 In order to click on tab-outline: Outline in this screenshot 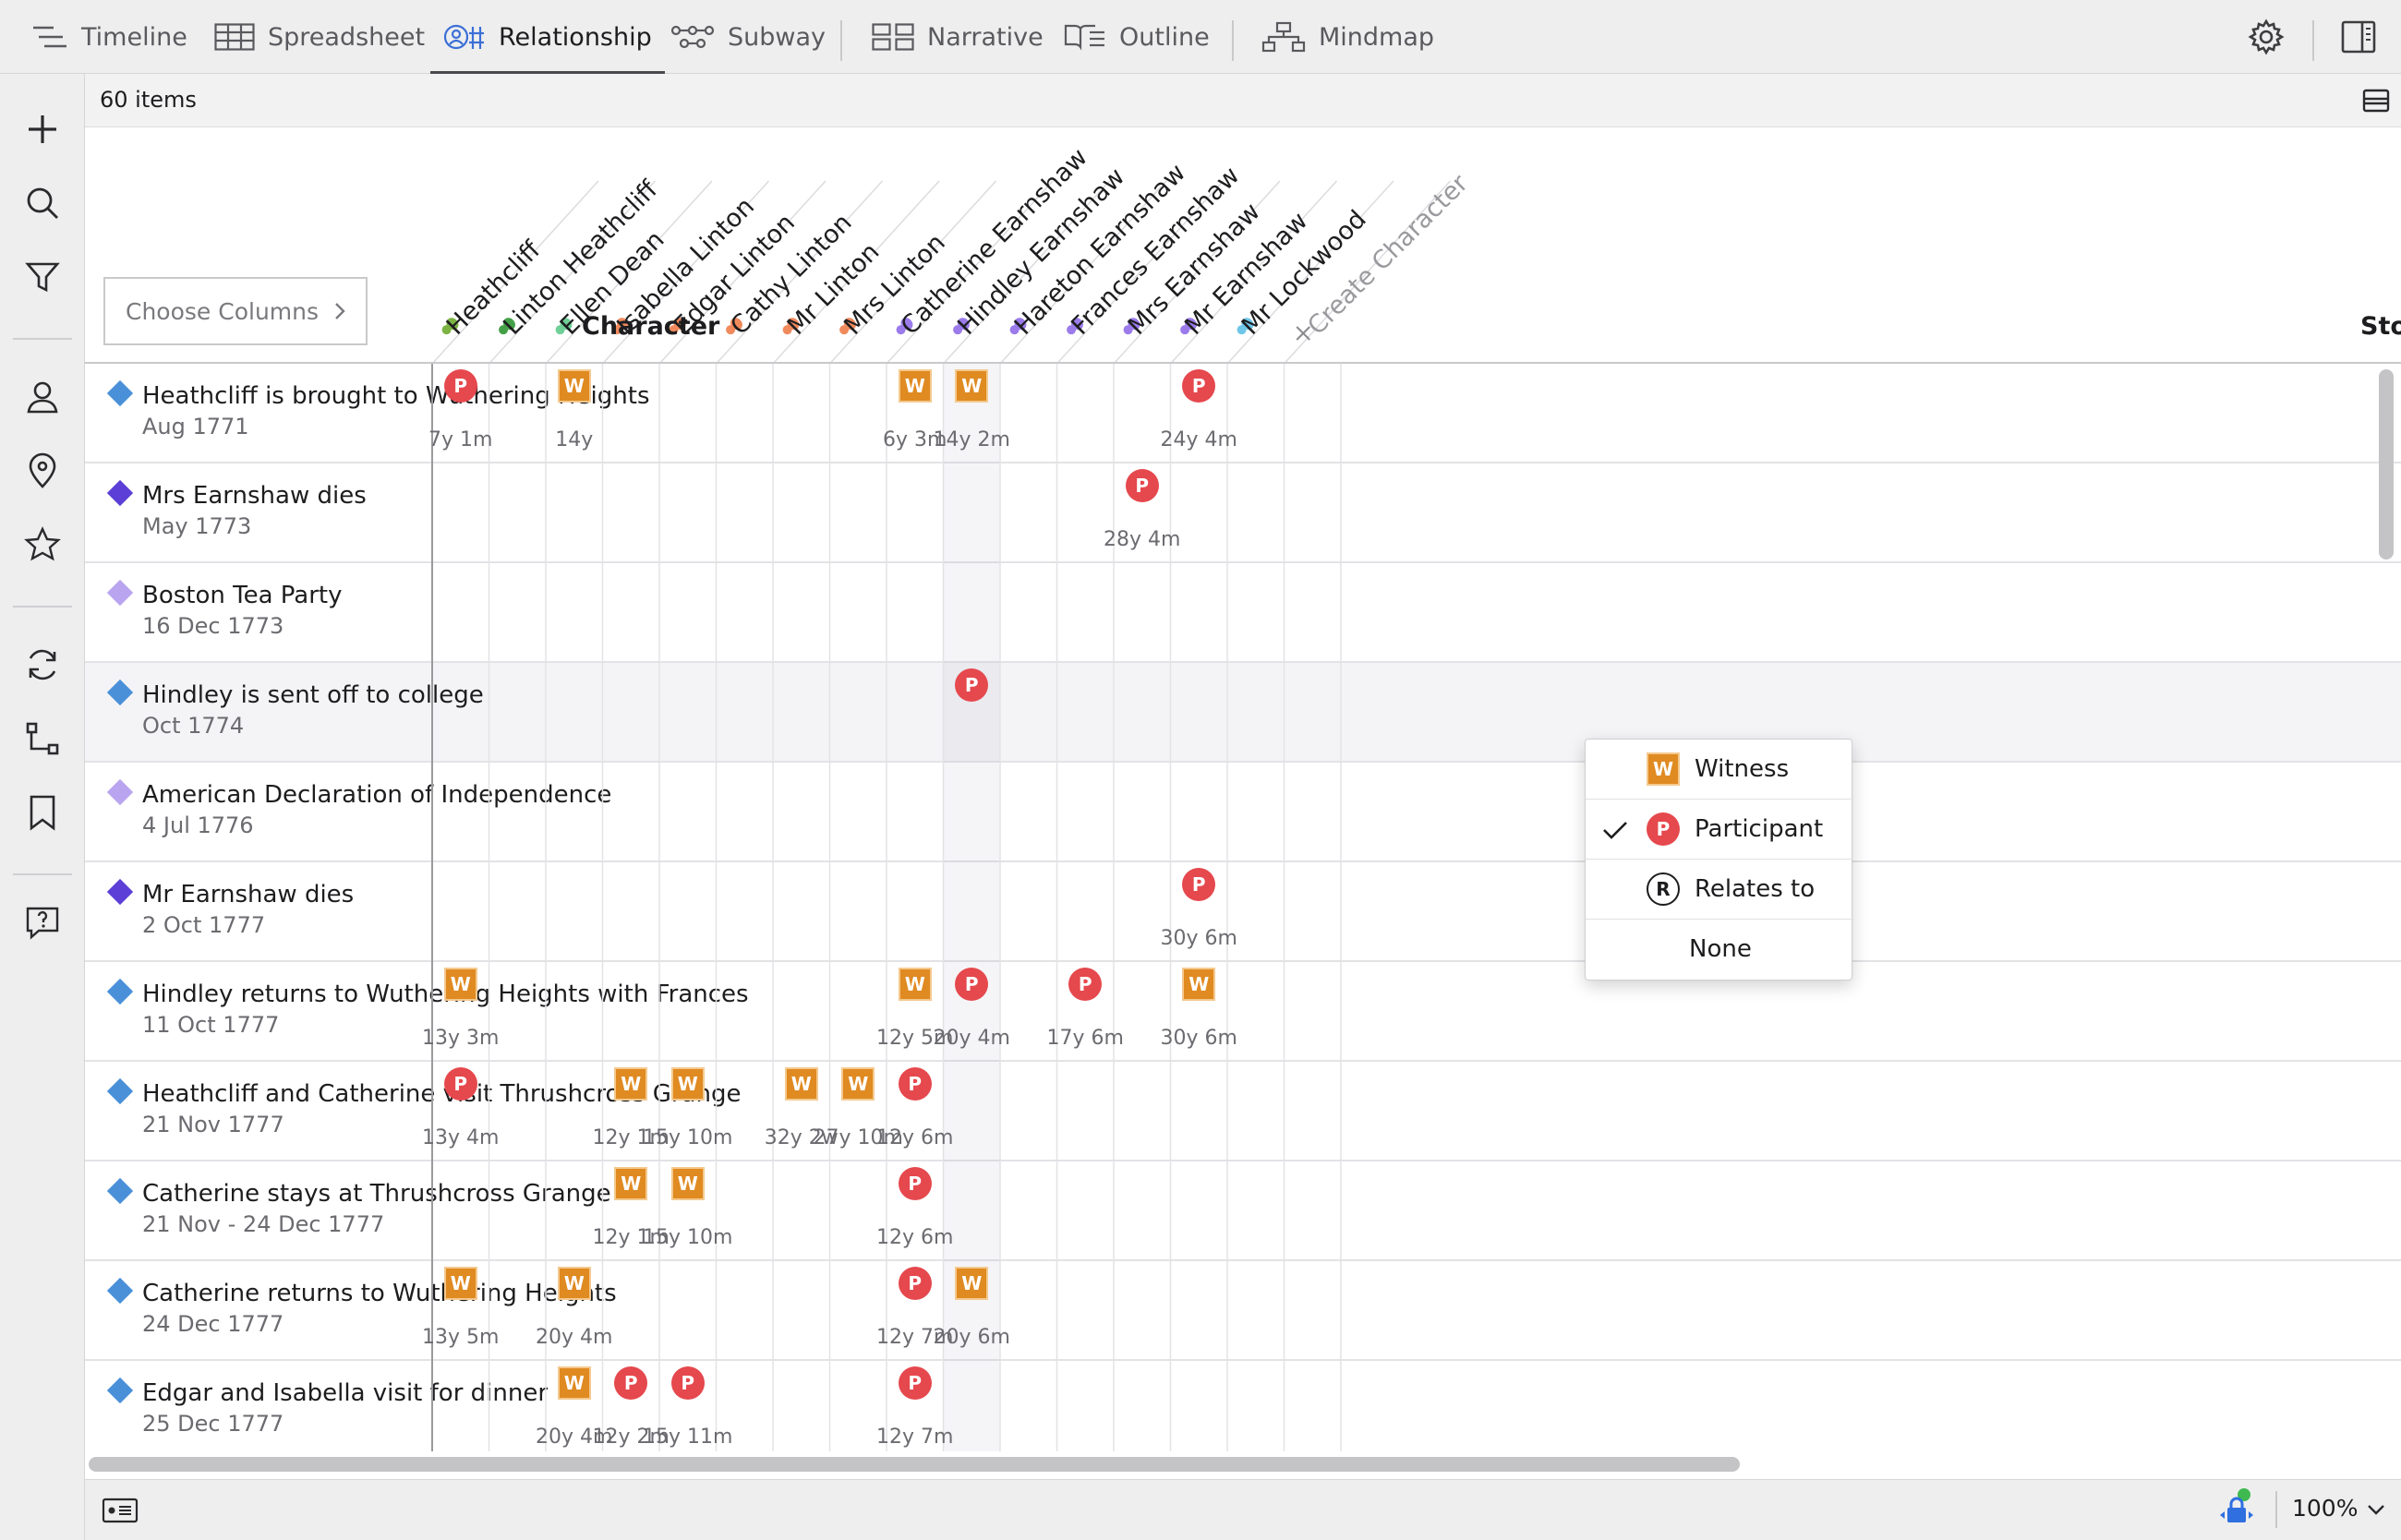, I will do `click(1137, 37)`.